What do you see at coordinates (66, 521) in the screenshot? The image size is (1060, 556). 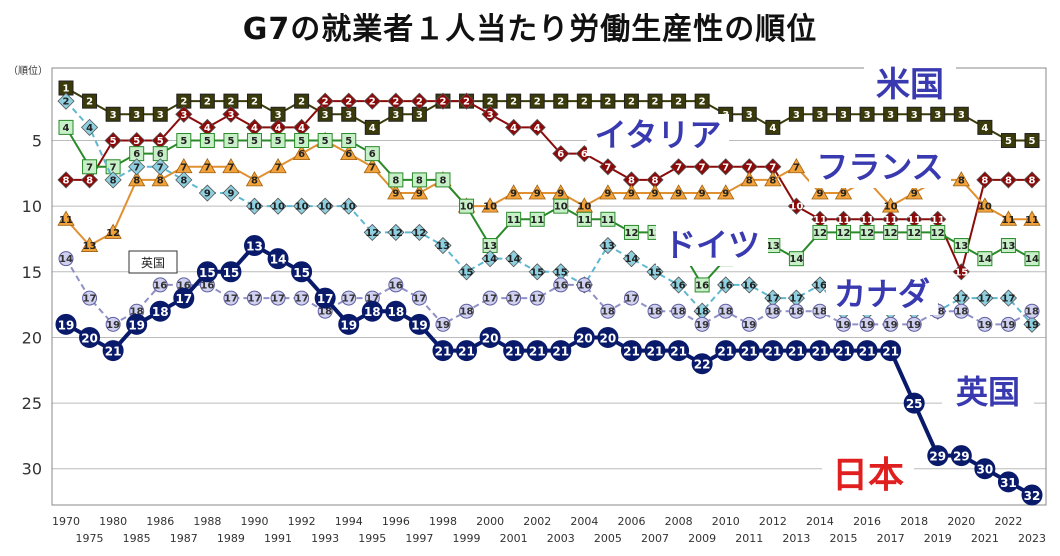 I see `x-tick-label: 1970` at bounding box center [66, 521].